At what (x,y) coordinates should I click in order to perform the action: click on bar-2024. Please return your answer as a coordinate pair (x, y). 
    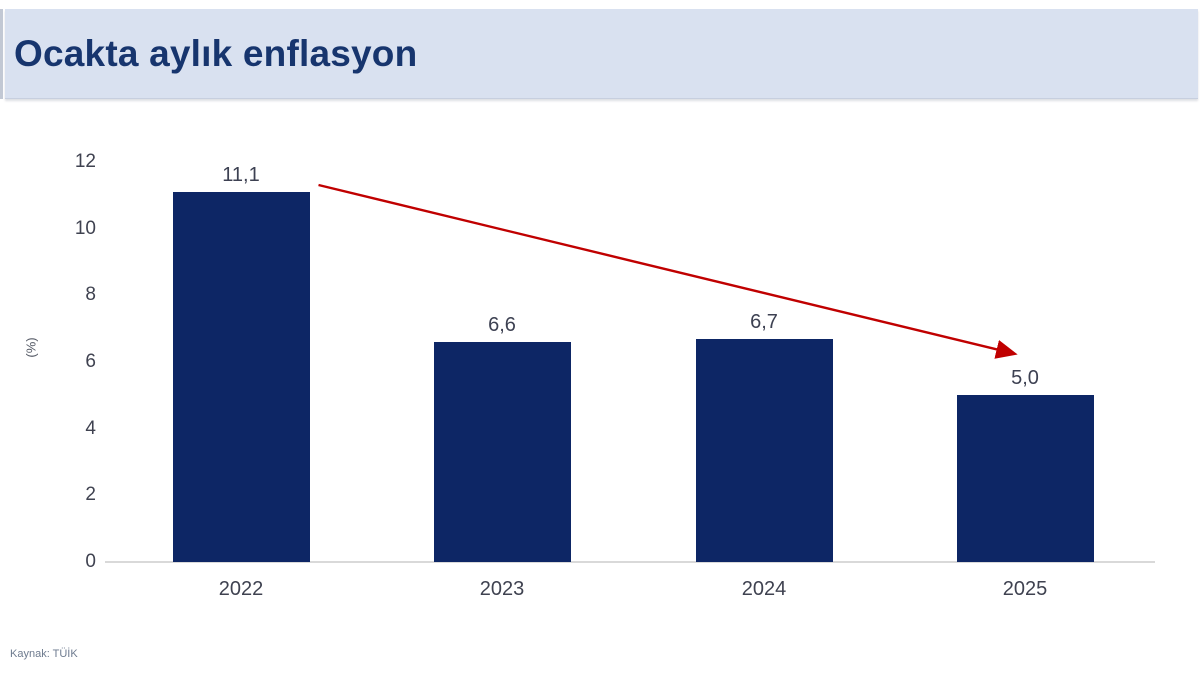
    Looking at the image, I should click on (764, 450).